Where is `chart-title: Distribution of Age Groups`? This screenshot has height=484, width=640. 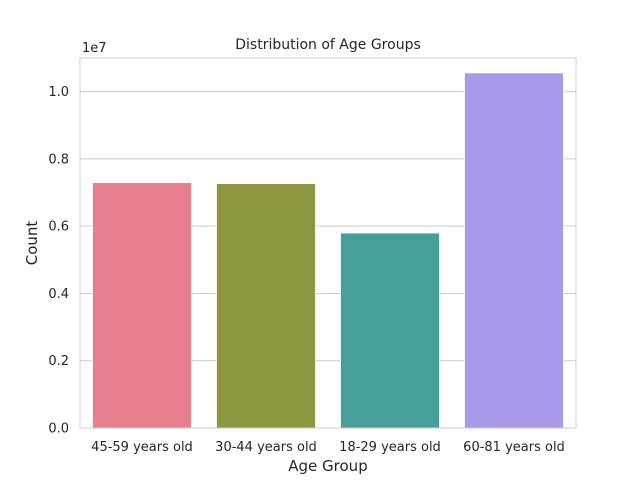
chart-title: Distribution of Age Groups is located at coordinates (328, 45).